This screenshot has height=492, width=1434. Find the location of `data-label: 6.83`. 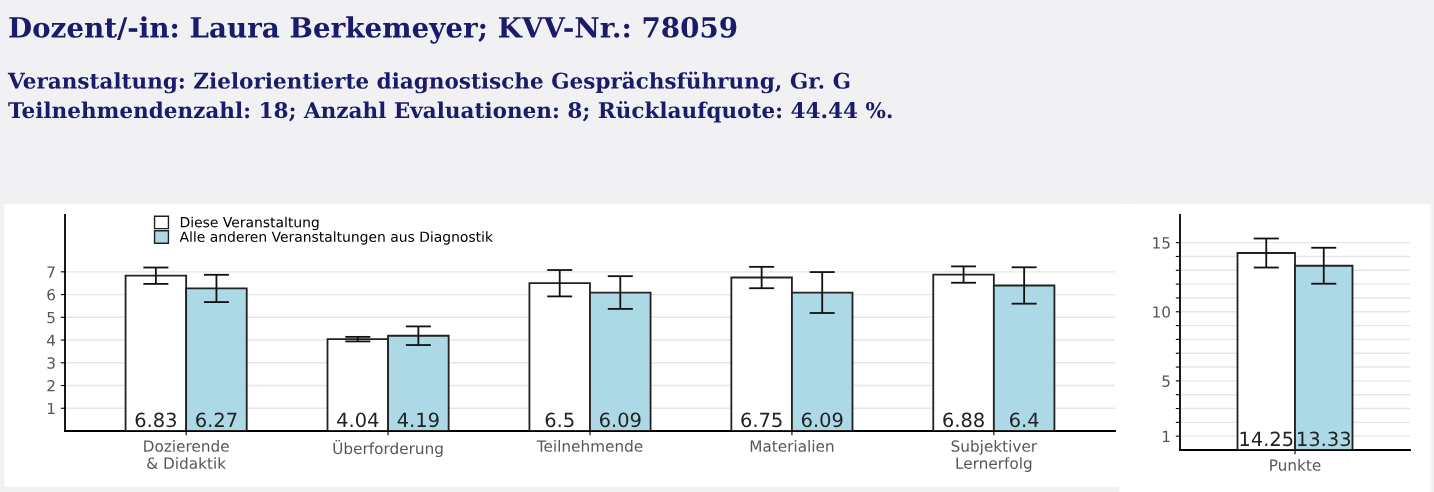

data-label: 6.83 is located at coordinates (155, 420).